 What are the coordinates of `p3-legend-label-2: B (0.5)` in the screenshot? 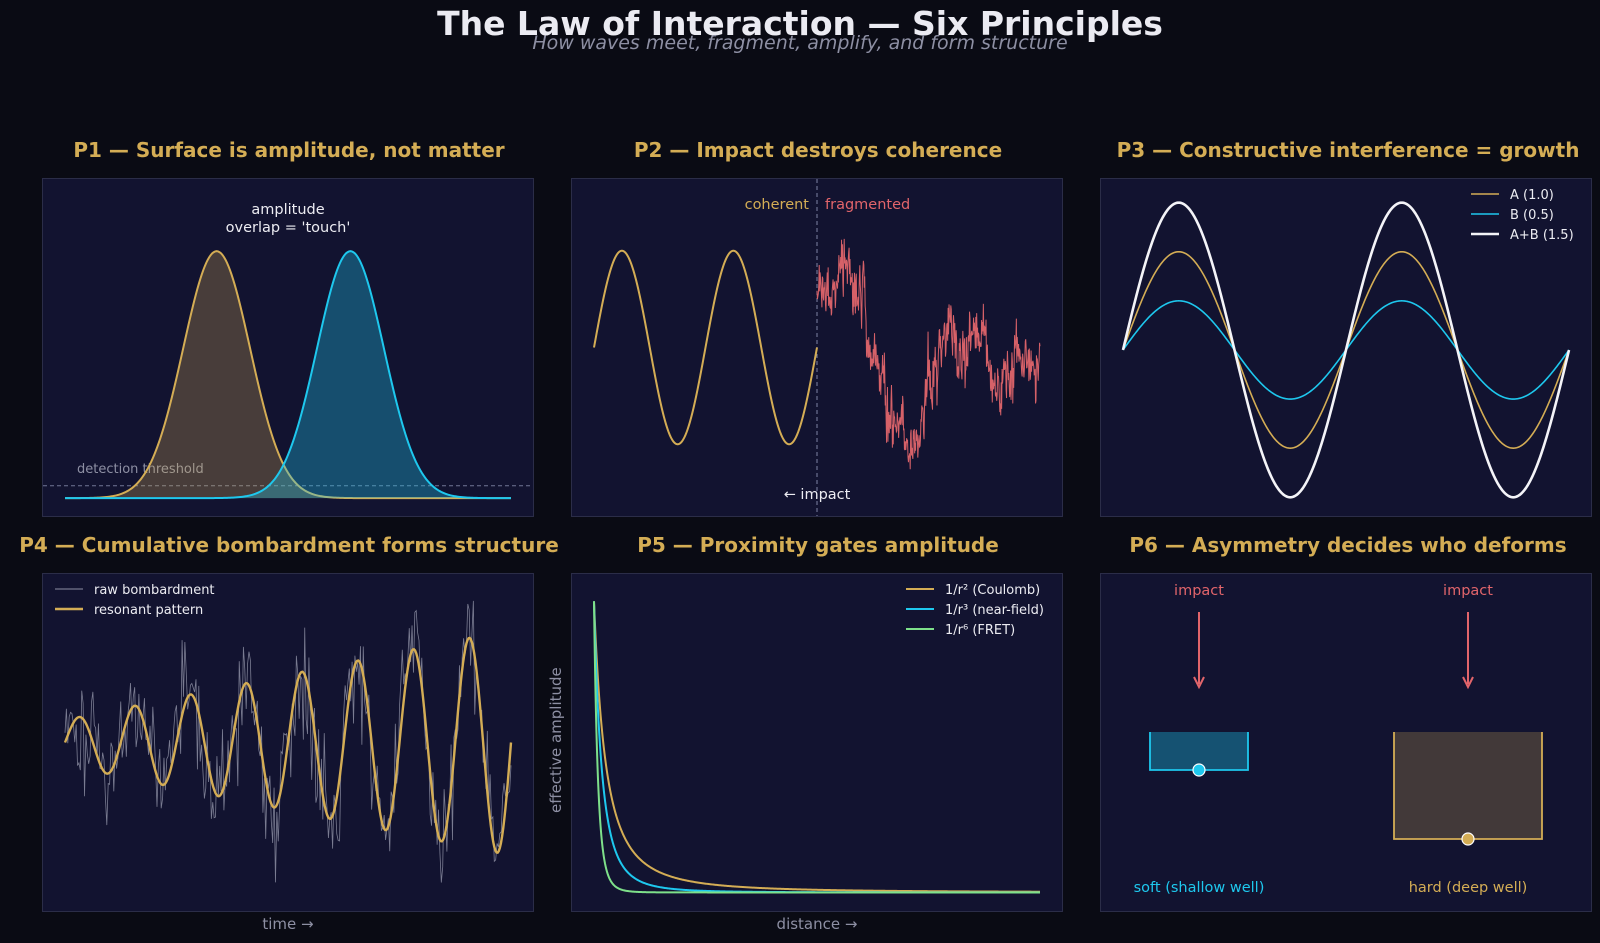 It's located at (1532, 215).